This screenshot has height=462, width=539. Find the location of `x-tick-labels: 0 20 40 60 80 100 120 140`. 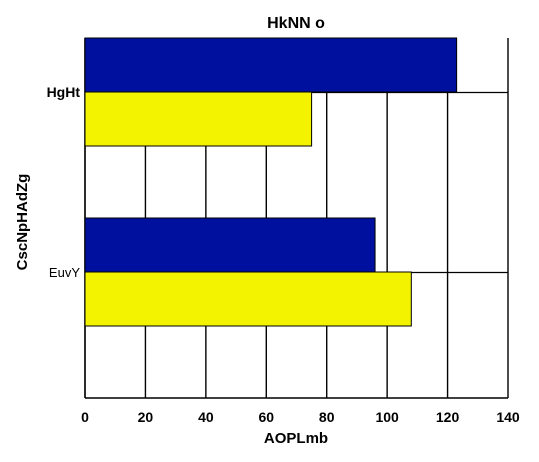

x-tick-labels: 0 20 40 60 80 100 120 140 is located at coordinates (300, 417).